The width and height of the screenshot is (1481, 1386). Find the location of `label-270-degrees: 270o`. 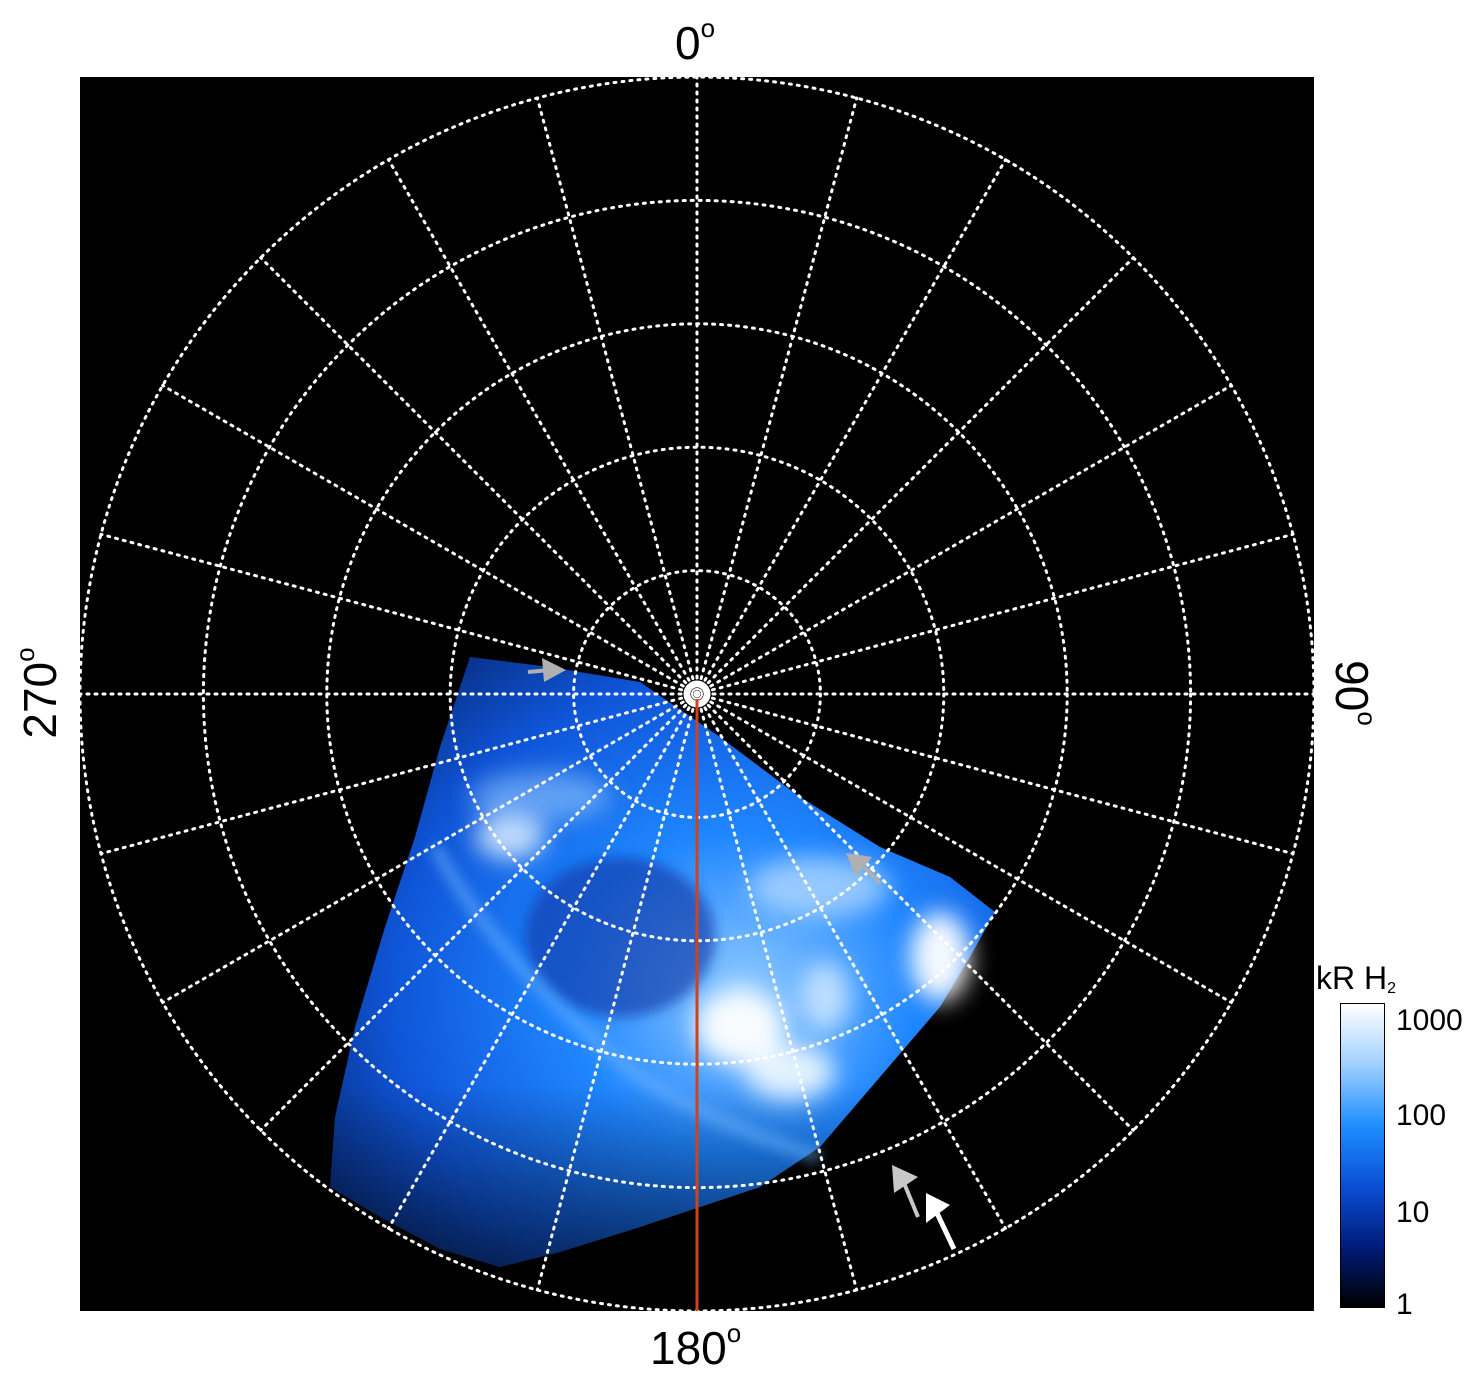

label-270-degrees: 270o is located at coordinates (38, 693).